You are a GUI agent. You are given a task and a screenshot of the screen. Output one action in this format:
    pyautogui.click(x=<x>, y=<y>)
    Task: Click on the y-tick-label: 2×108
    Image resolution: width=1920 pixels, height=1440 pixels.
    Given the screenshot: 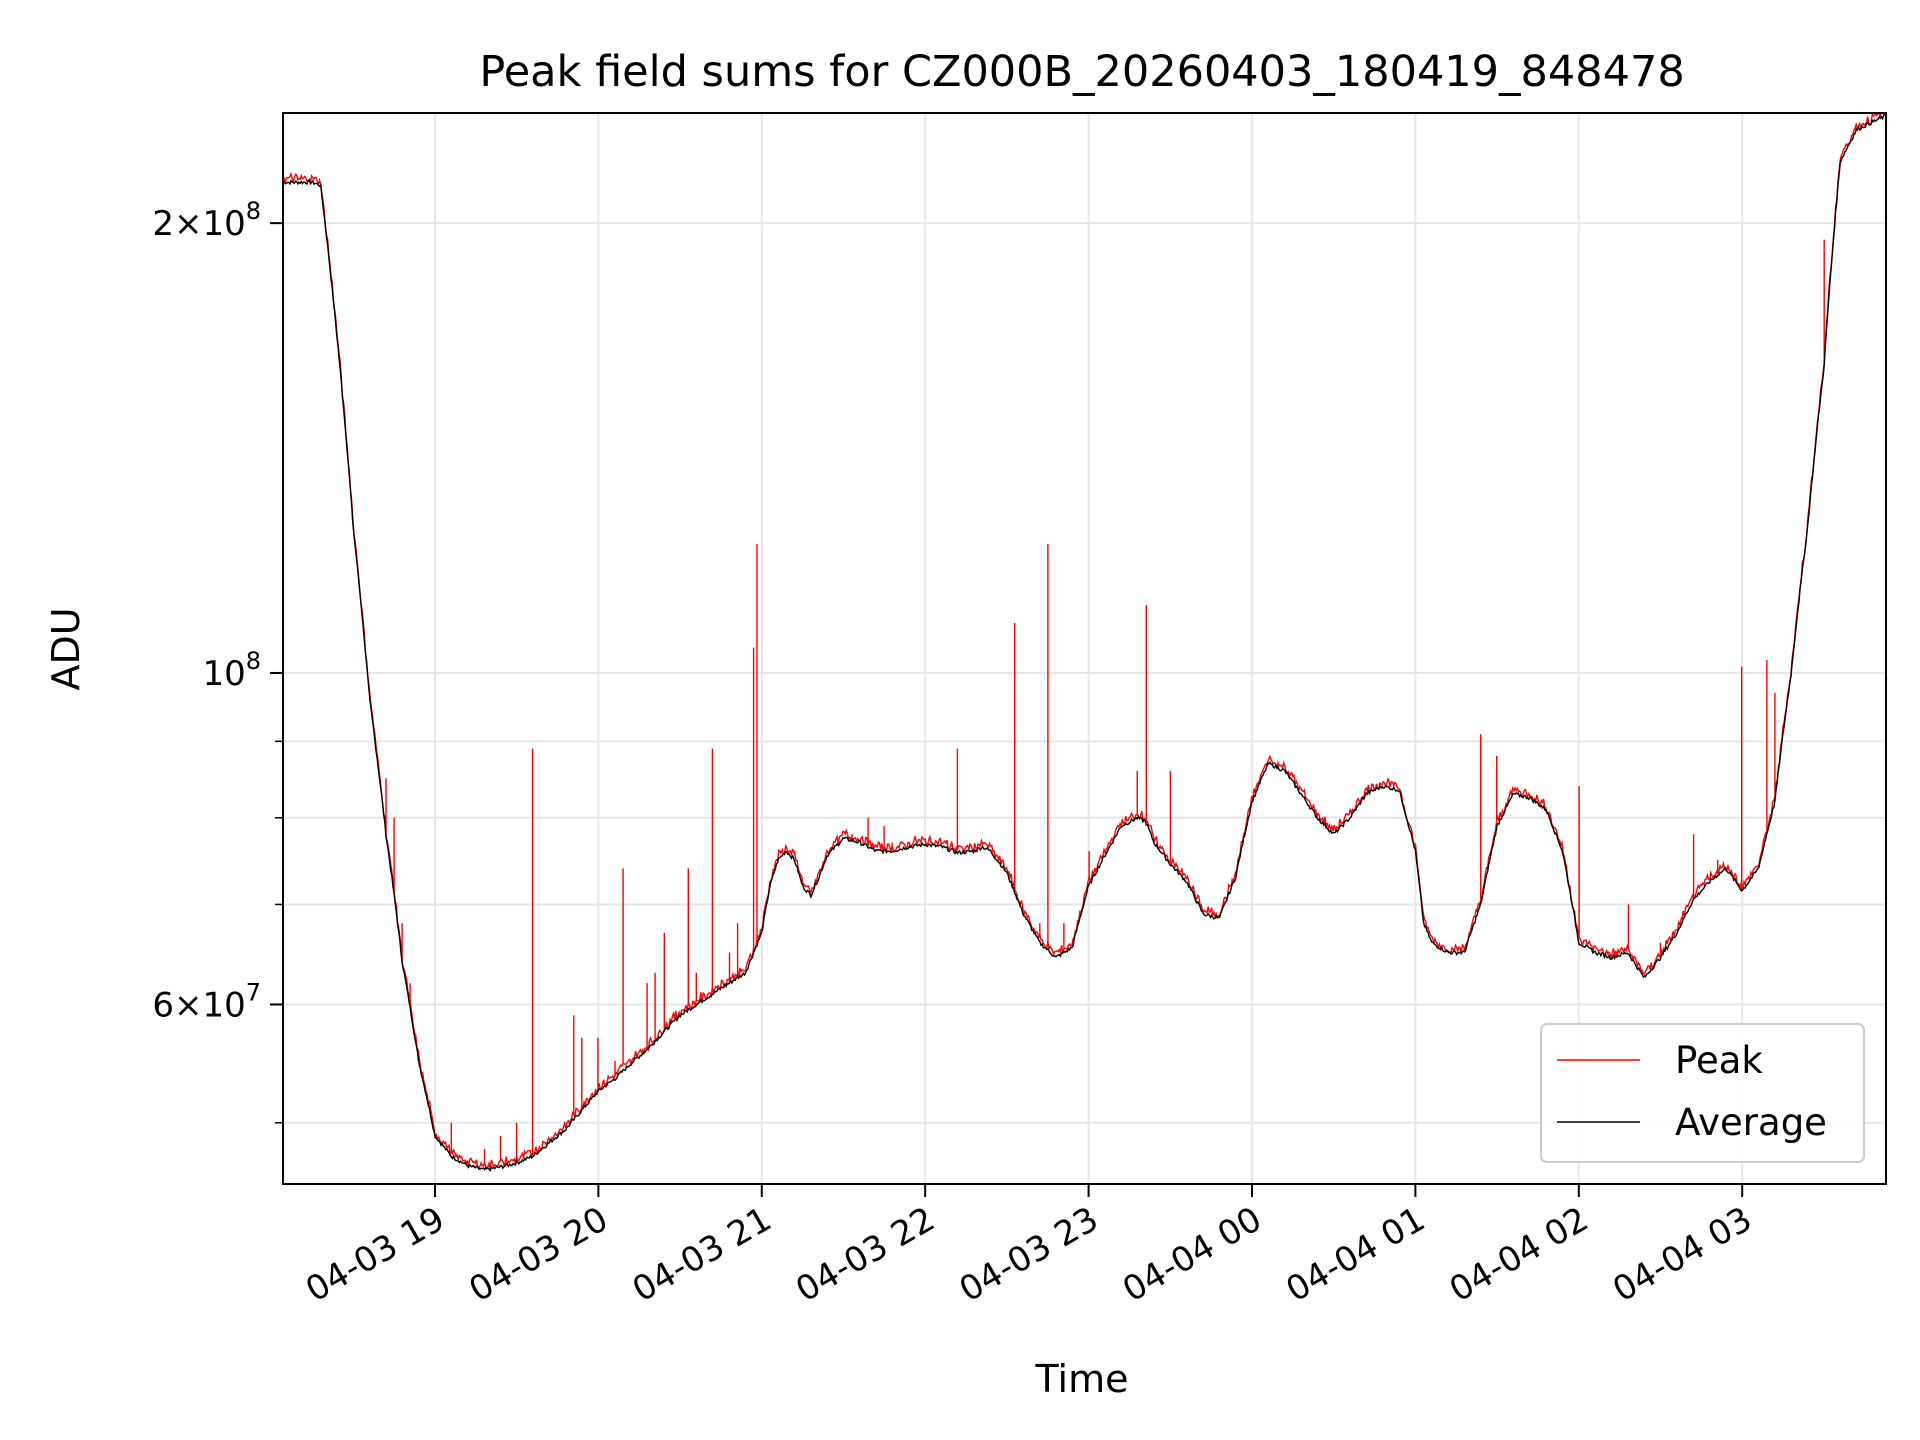 What is the action you would take?
    pyautogui.click(x=206, y=220)
    